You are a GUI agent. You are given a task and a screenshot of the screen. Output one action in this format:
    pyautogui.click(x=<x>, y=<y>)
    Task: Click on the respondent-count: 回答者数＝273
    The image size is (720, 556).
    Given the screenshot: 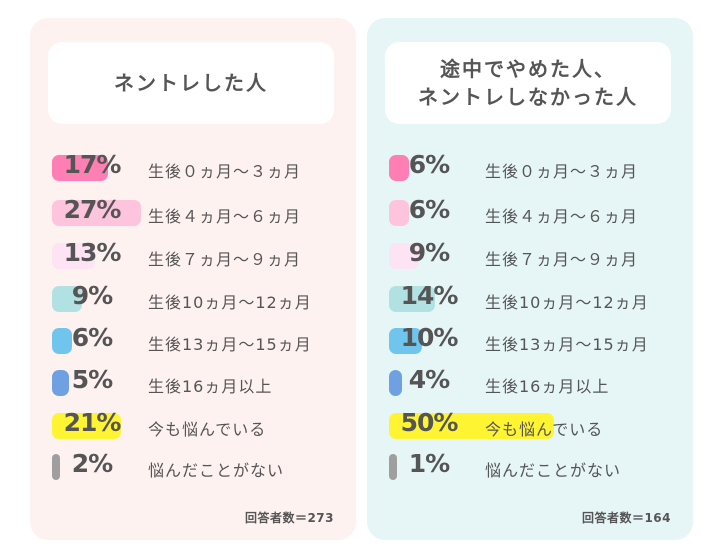 What is the action you would take?
    pyautogui.click(x=289, y=518)
    